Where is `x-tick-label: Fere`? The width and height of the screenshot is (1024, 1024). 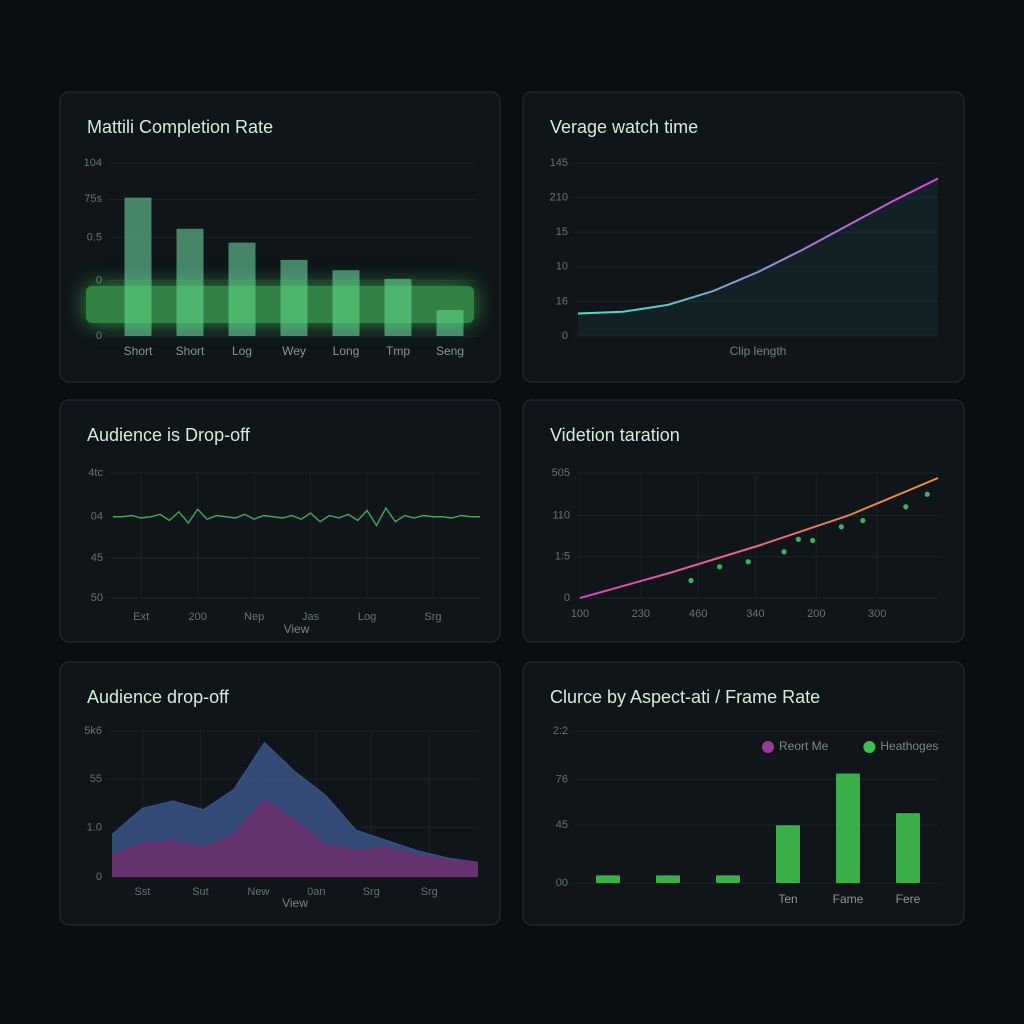
x-tick-label: Fere is located at coordinates (908, 899).